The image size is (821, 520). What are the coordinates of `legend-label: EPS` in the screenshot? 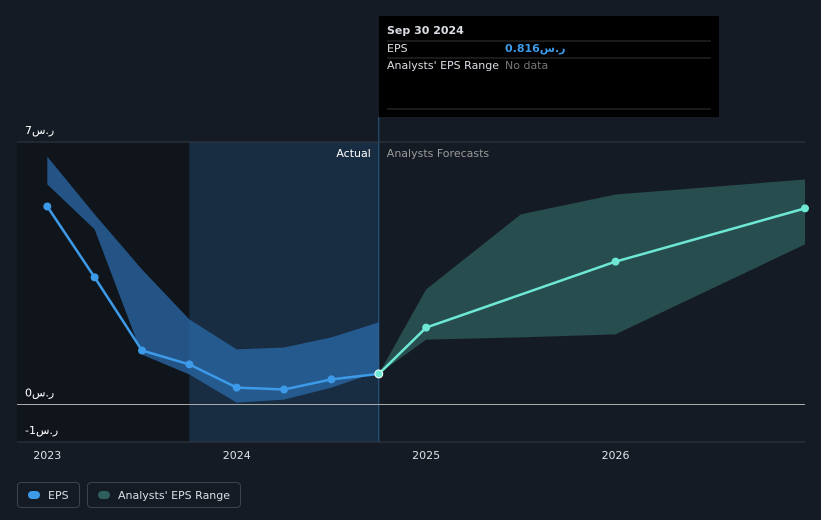 It's located at (58, 495).